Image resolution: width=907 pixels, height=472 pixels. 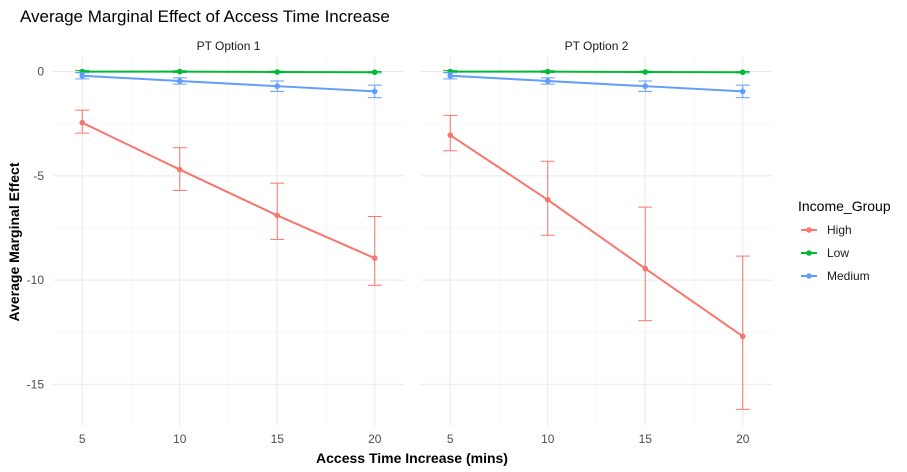 I want to click on legend-label: Medium, so click(x=848, y=276).